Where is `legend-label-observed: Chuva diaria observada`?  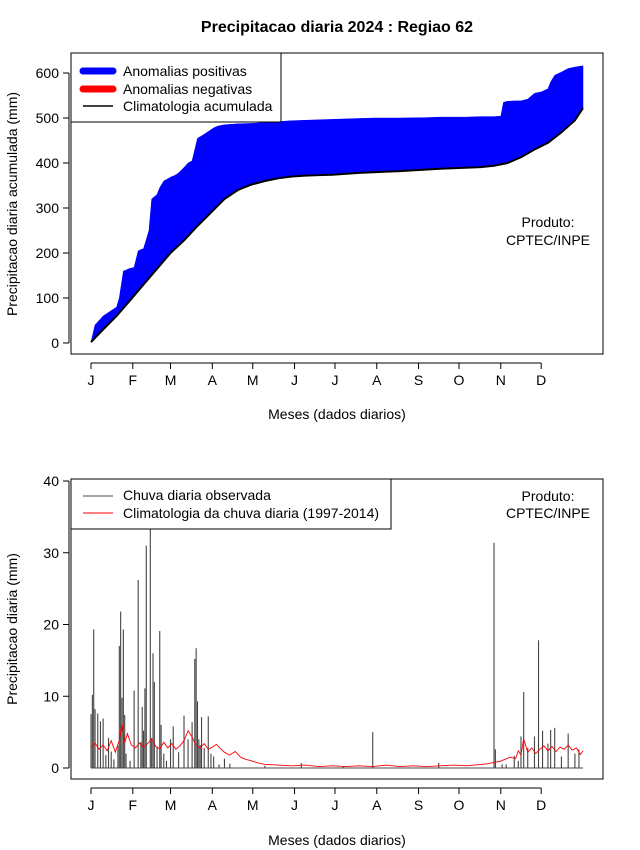
legend-label-observed: Chuva diaria observada is located at coordinates (197, 495).